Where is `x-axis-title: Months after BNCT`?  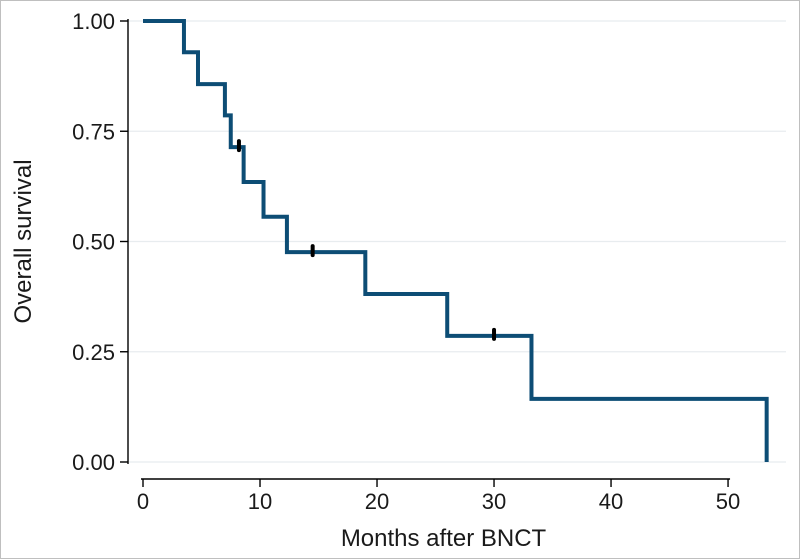
x-axis-title: Months after BNCT is located at coordinates (444, 538).